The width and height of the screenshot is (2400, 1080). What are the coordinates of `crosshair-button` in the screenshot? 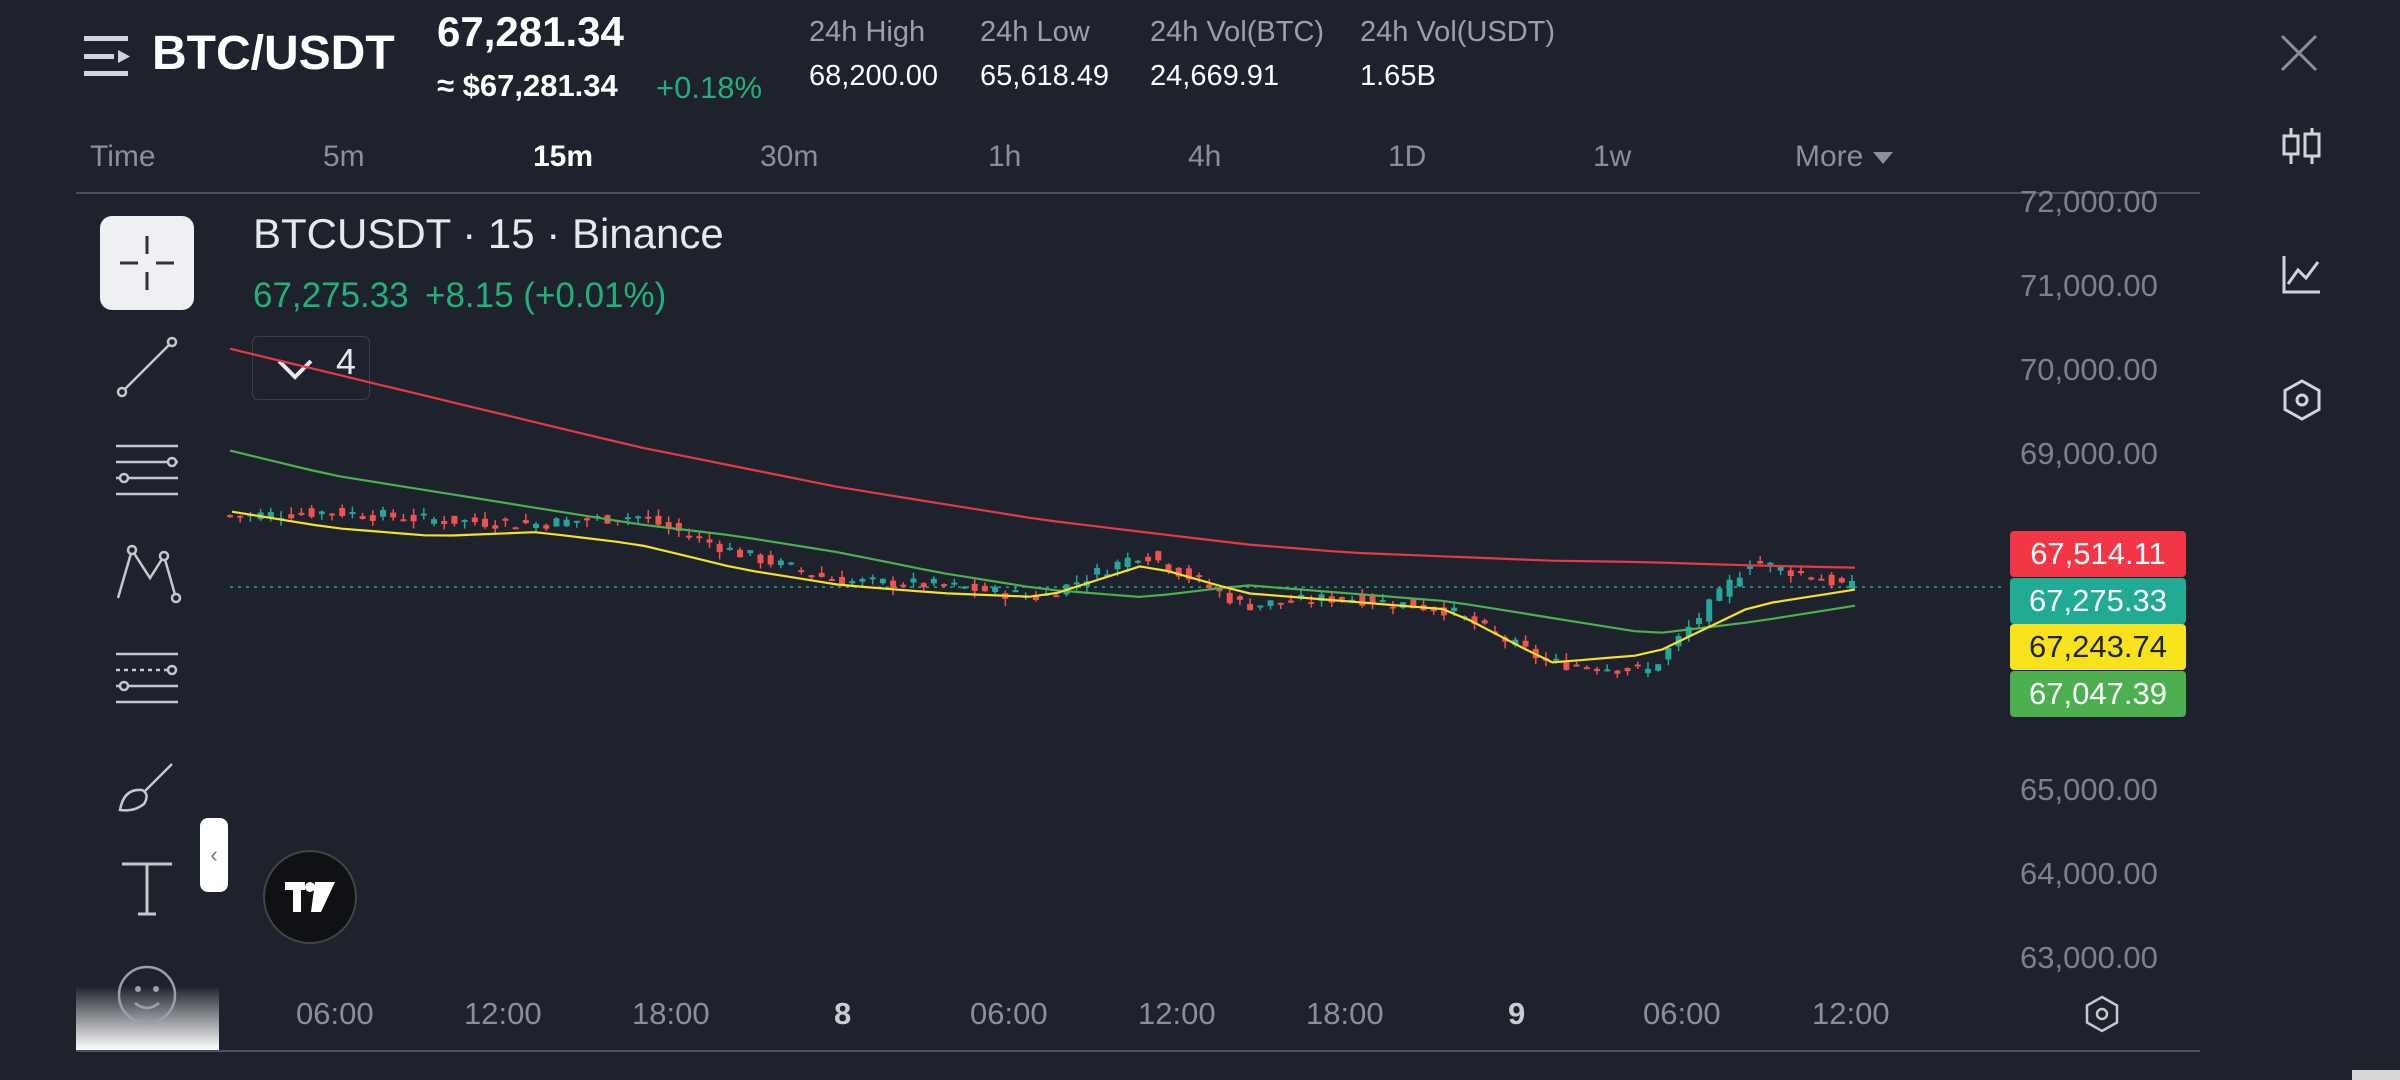 It's located at (147, 263).